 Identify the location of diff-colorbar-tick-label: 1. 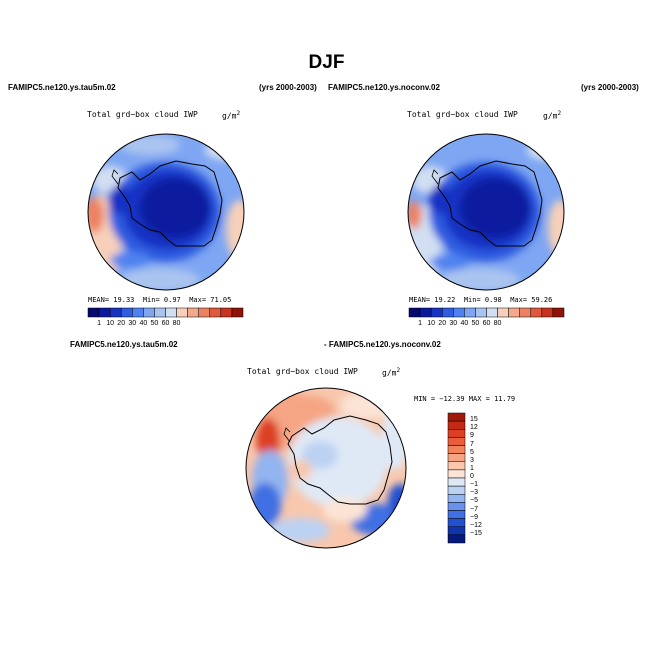
(472, 468).